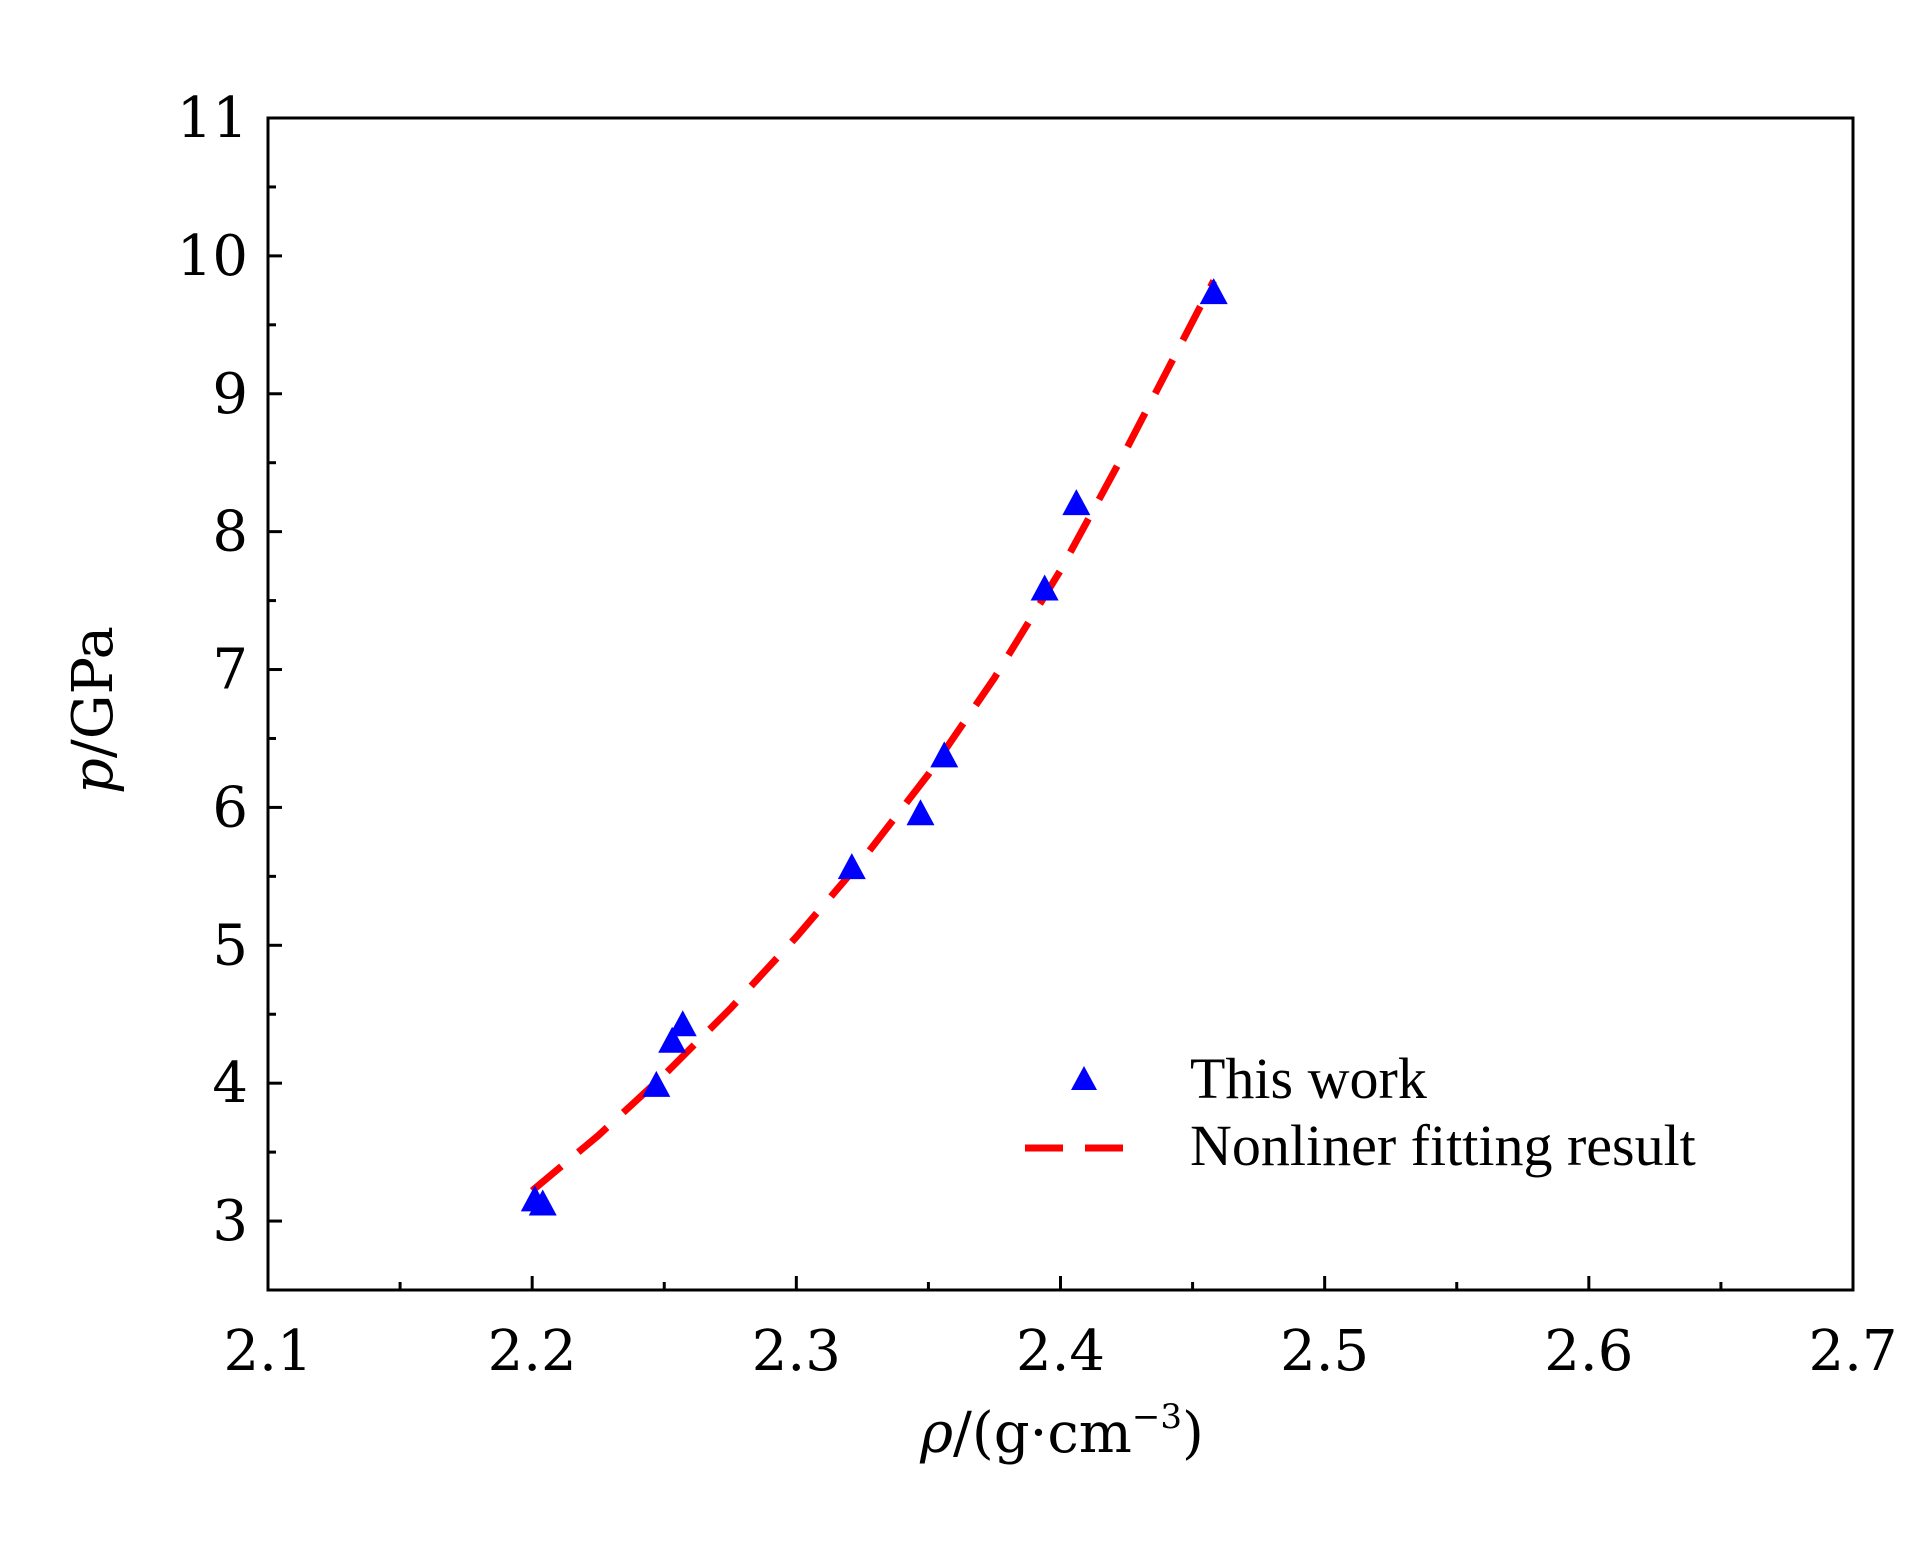 The image size is (1923, 1559). What do you see at coordinates (1360, 1112) in the screenshot?
I see `legend: This work Nonliner fitting result` at bounding box center [1360, 1112].